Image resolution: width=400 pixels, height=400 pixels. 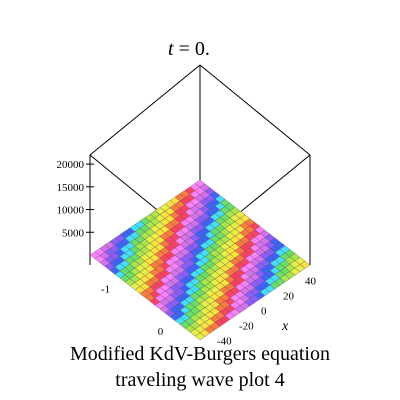 I want to click on x-tick-label: -20, so click(x=246, y=327).